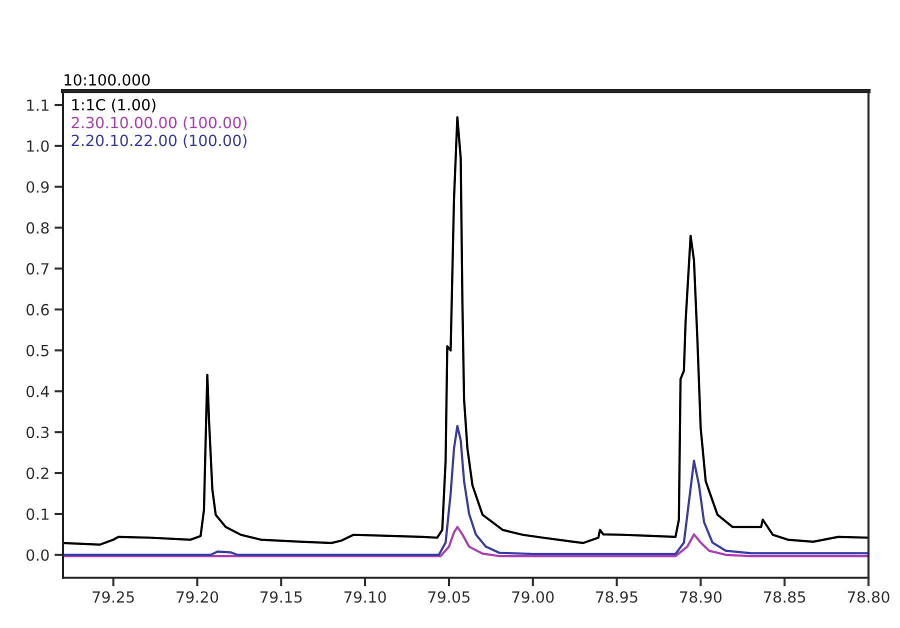 This screenshot has width=900, height=628. What do you see at coordinates (113, 597) in the screenshot?
I see `x-tick-label: 79.25` at bounding box center [113, 597].